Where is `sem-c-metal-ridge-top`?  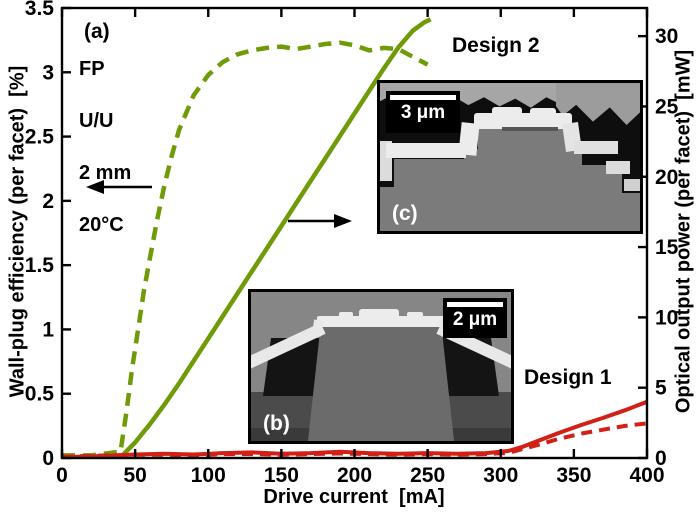
sem-c-metal-ridge-top is located at coordinates (523, 121).